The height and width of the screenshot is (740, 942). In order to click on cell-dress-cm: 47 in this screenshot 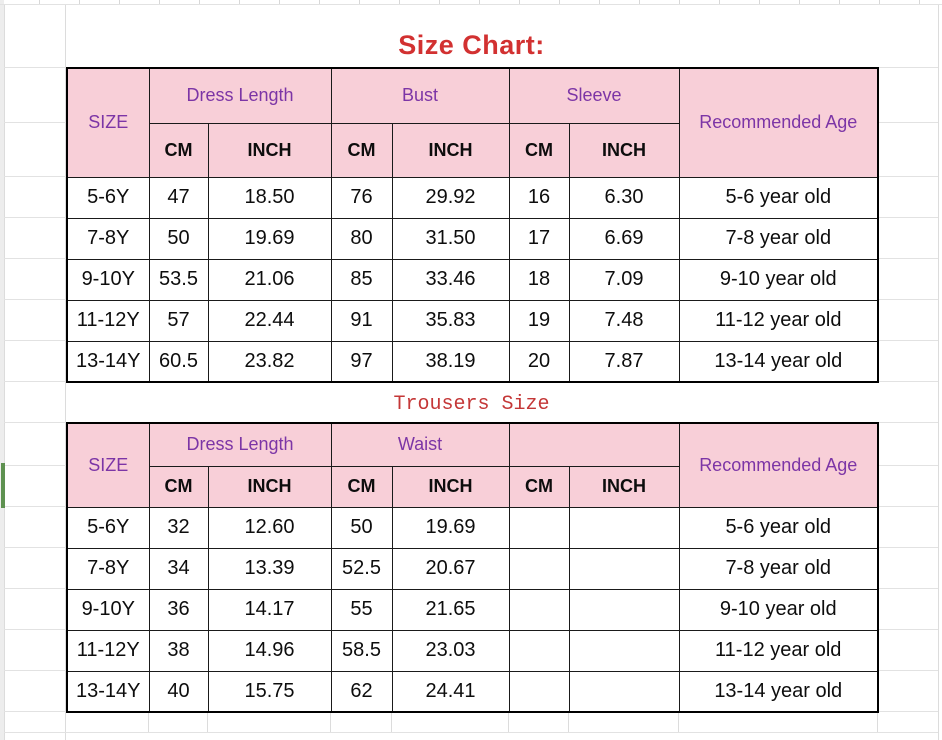, I will do `click(178, 197)`.